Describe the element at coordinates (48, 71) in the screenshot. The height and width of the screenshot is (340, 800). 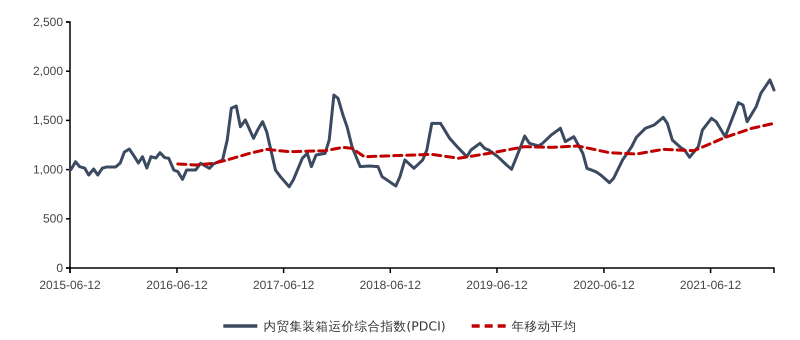
I see `y-tick-label: 2,000` at that location.